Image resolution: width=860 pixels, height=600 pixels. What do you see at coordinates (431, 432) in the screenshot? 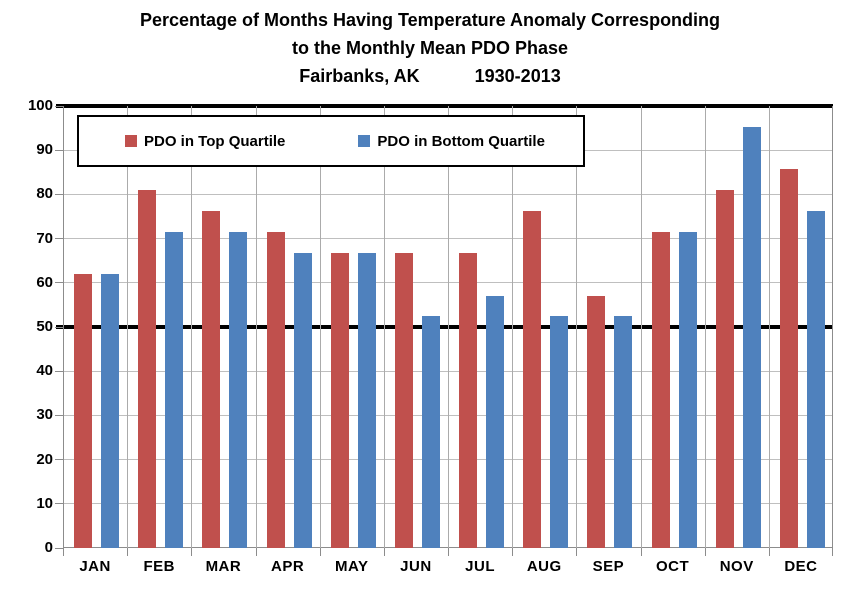
I see `bar-bottom-quartile-jun` at bounding box center [431, 432].